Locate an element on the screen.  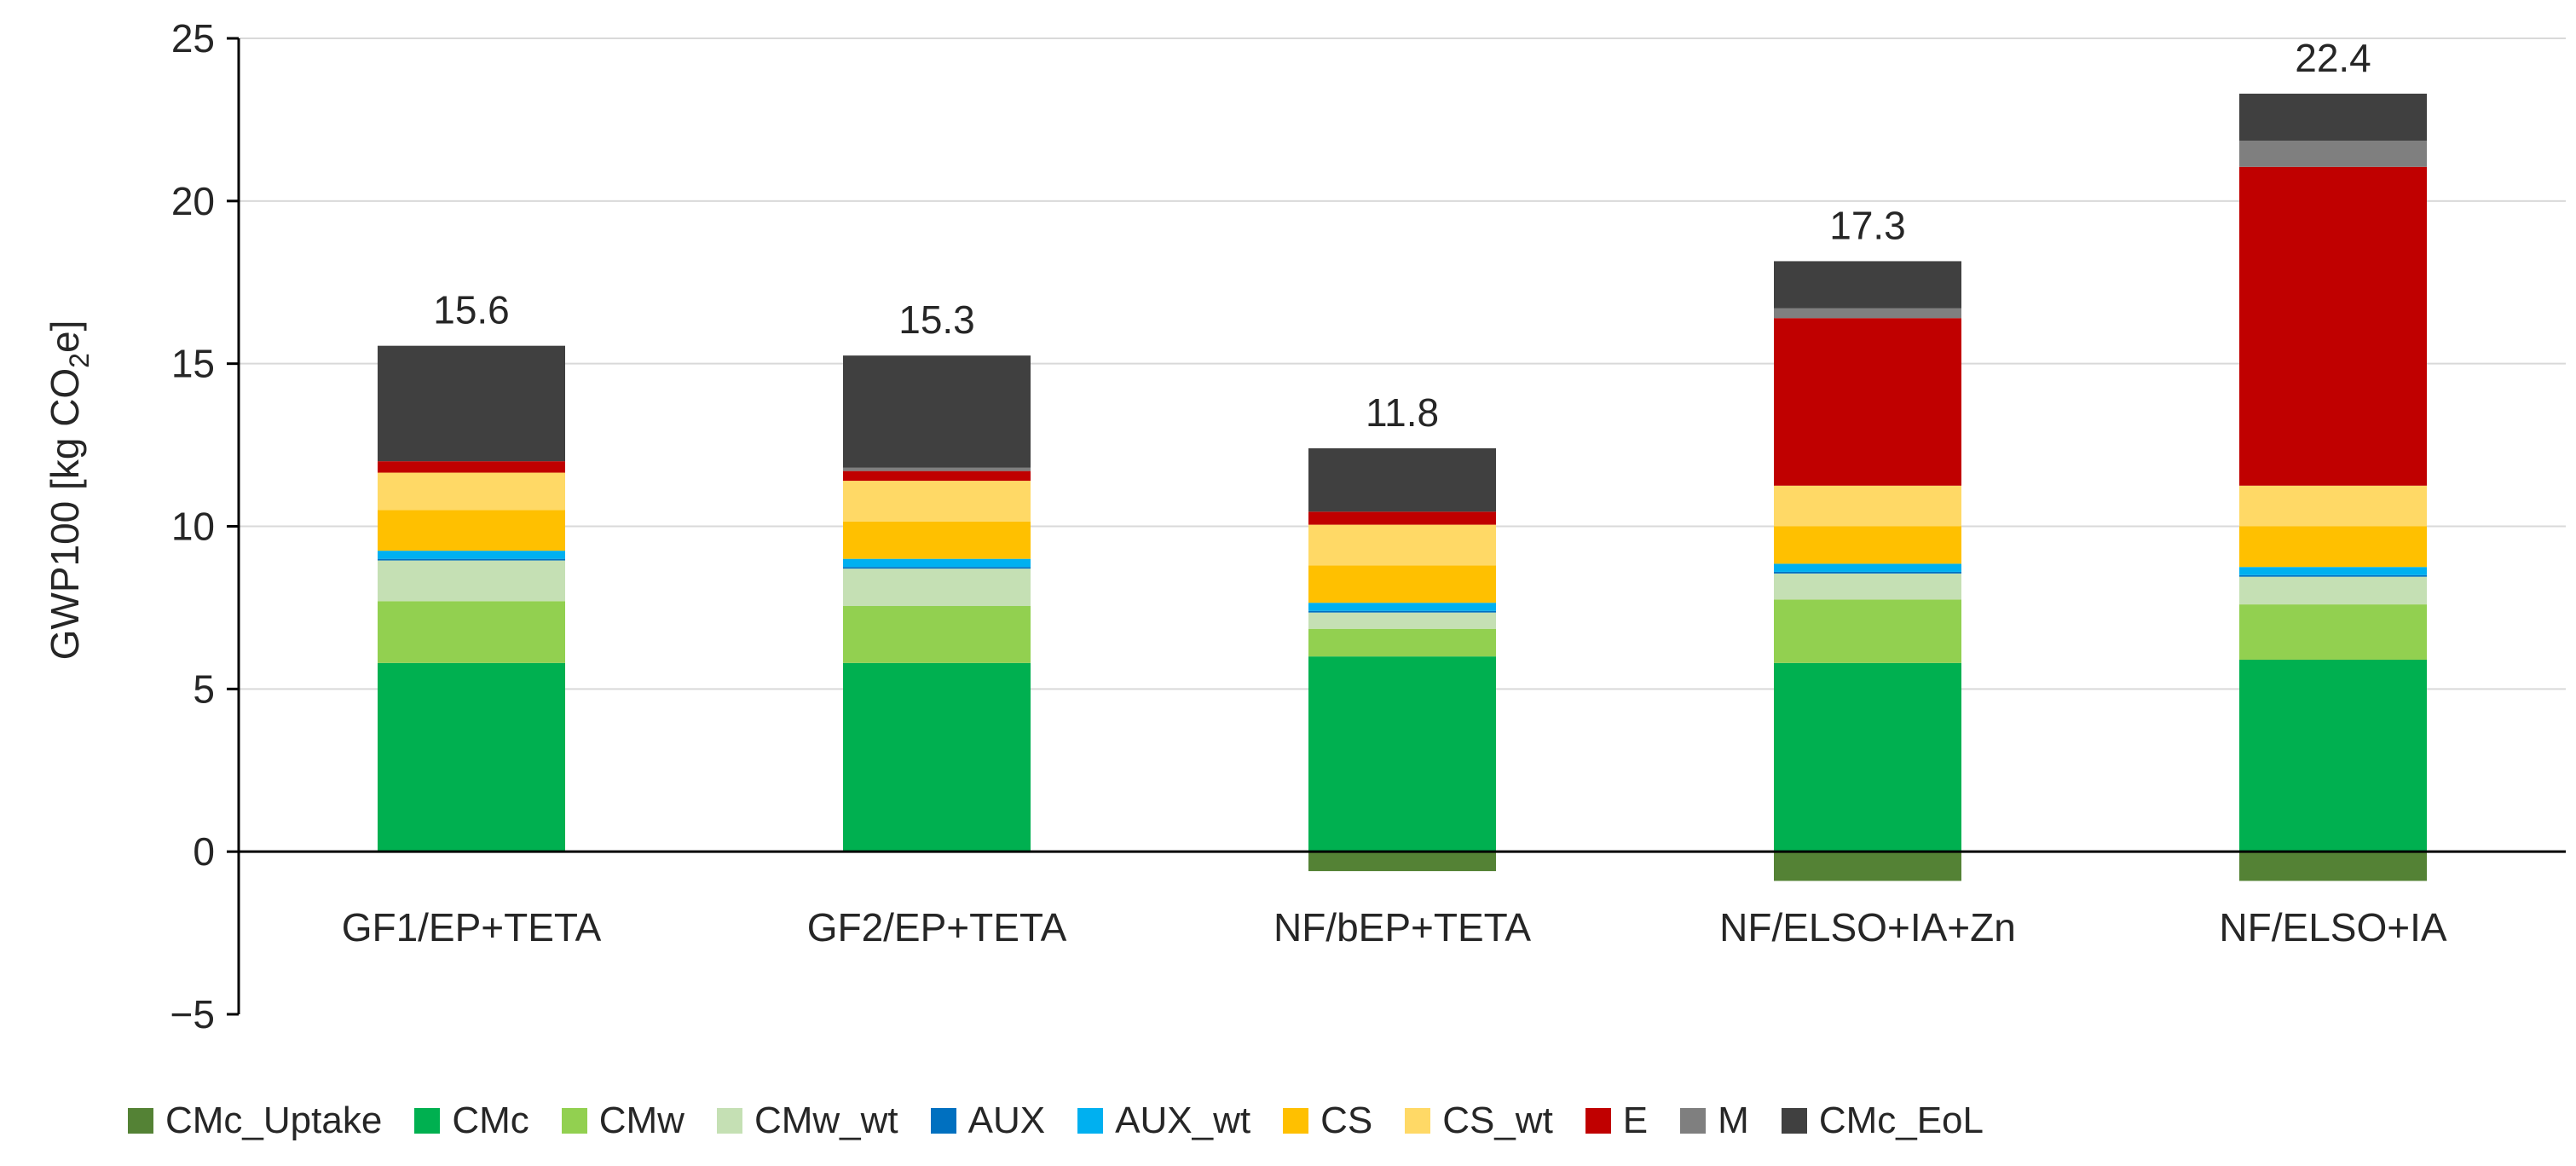
legend-label: M is located at coordinates (1733, 1120).